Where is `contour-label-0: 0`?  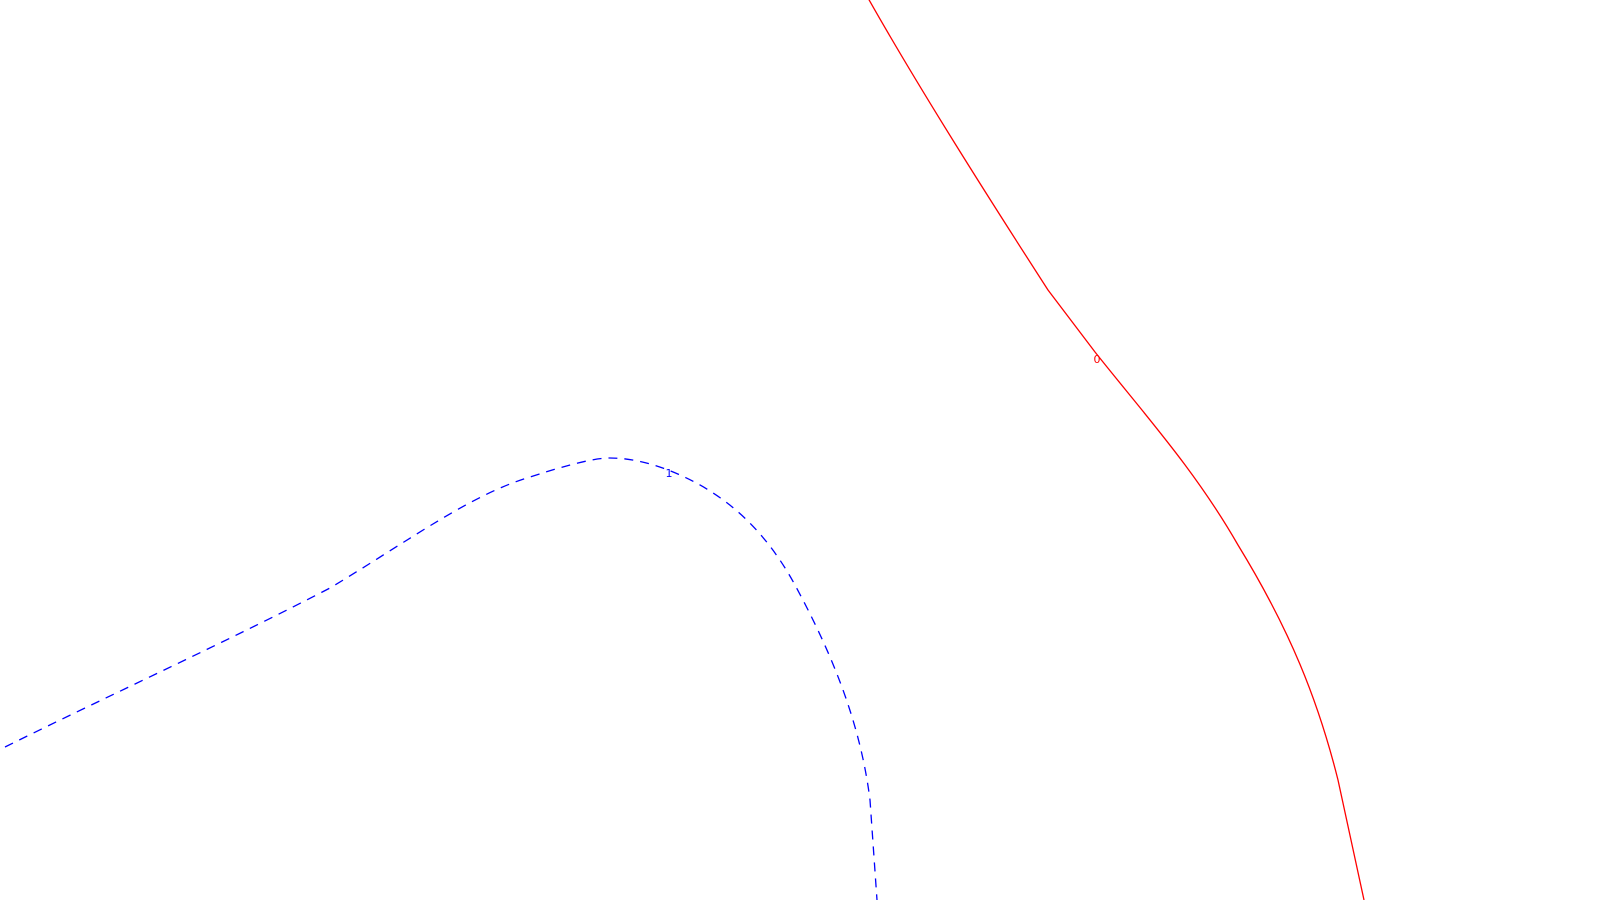
contour-label-0: 0 is located at coordinates (1097, 359).